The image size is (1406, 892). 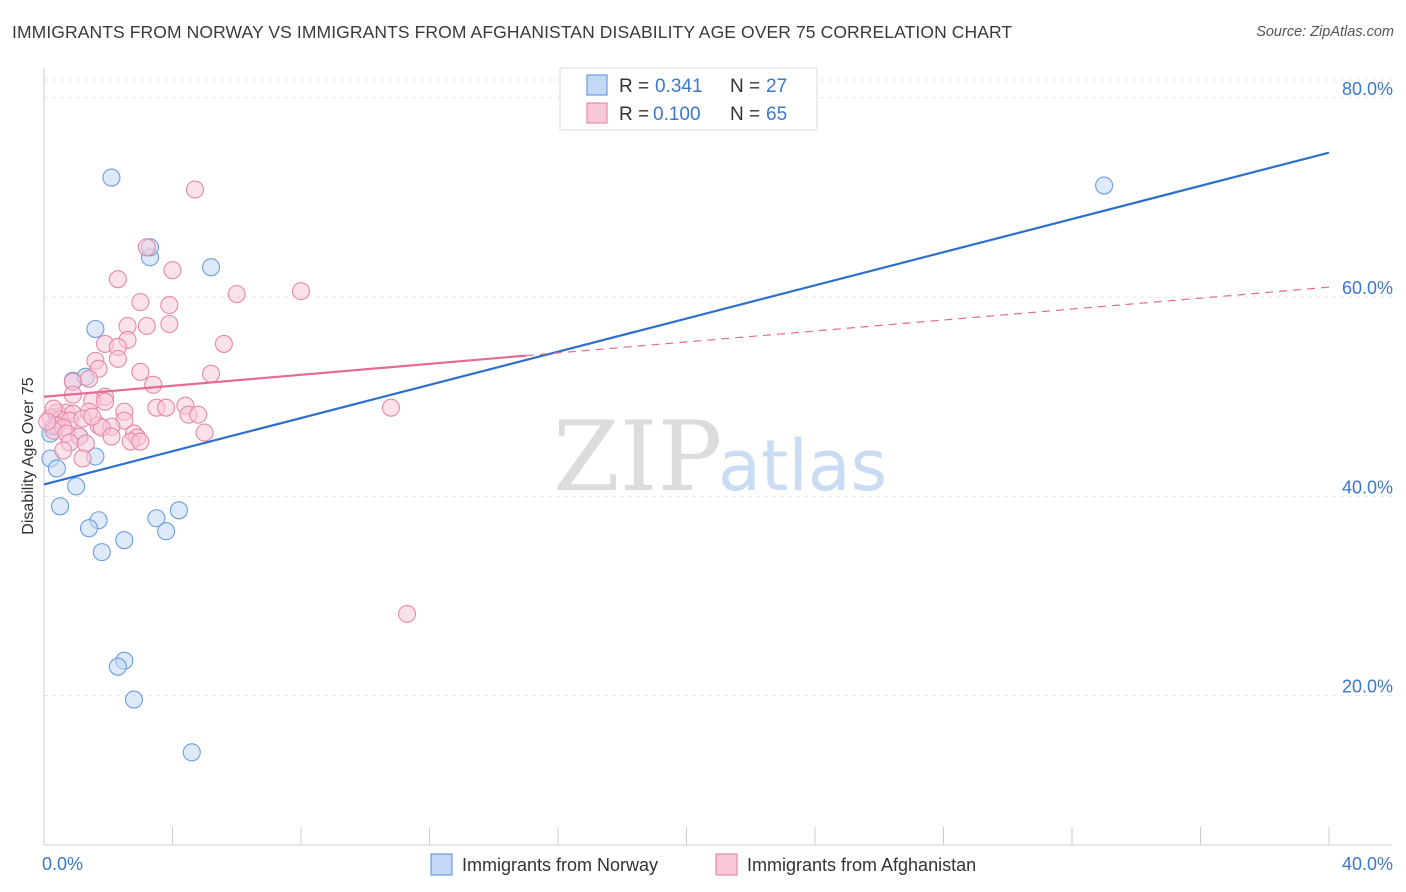 What do you see at coordinates (284, 376) in the screenshot?
I see `afghanistan-trend-line` at bounding box center [284, 376].